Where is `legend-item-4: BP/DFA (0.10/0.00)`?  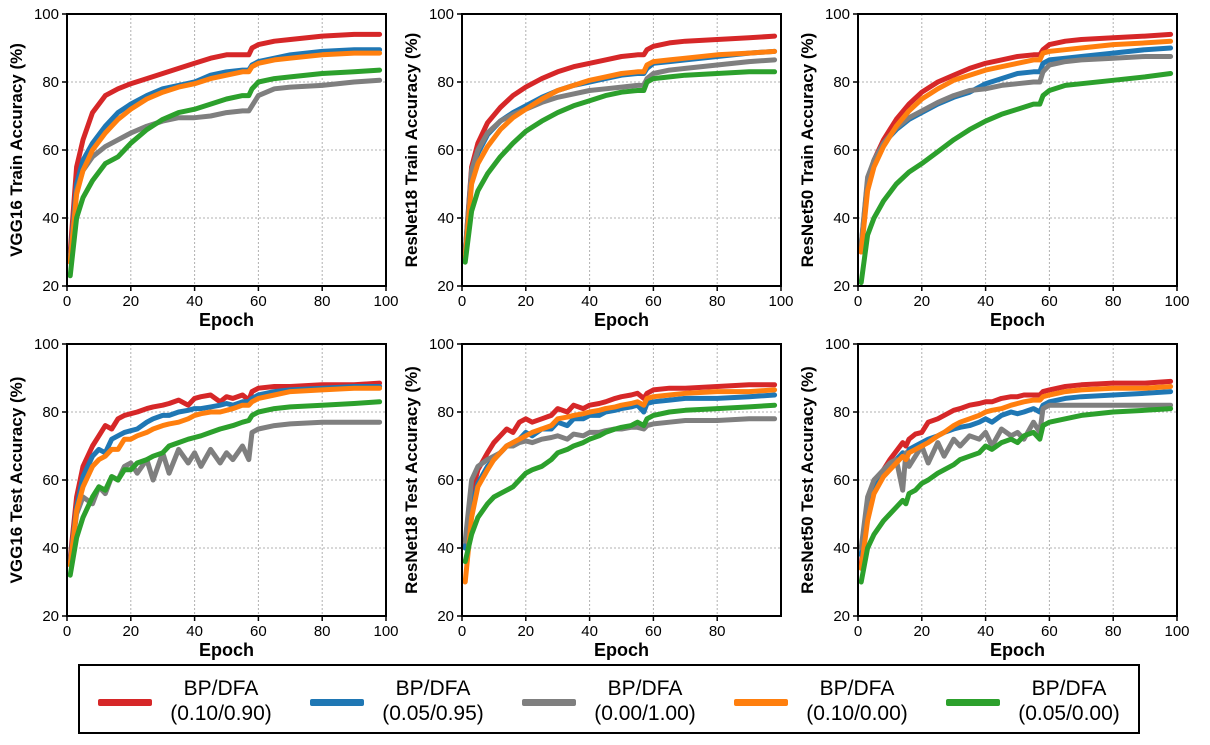
legend-item-4: BP/DFA (0.10/0.00) is located at coordinates (821, 701).